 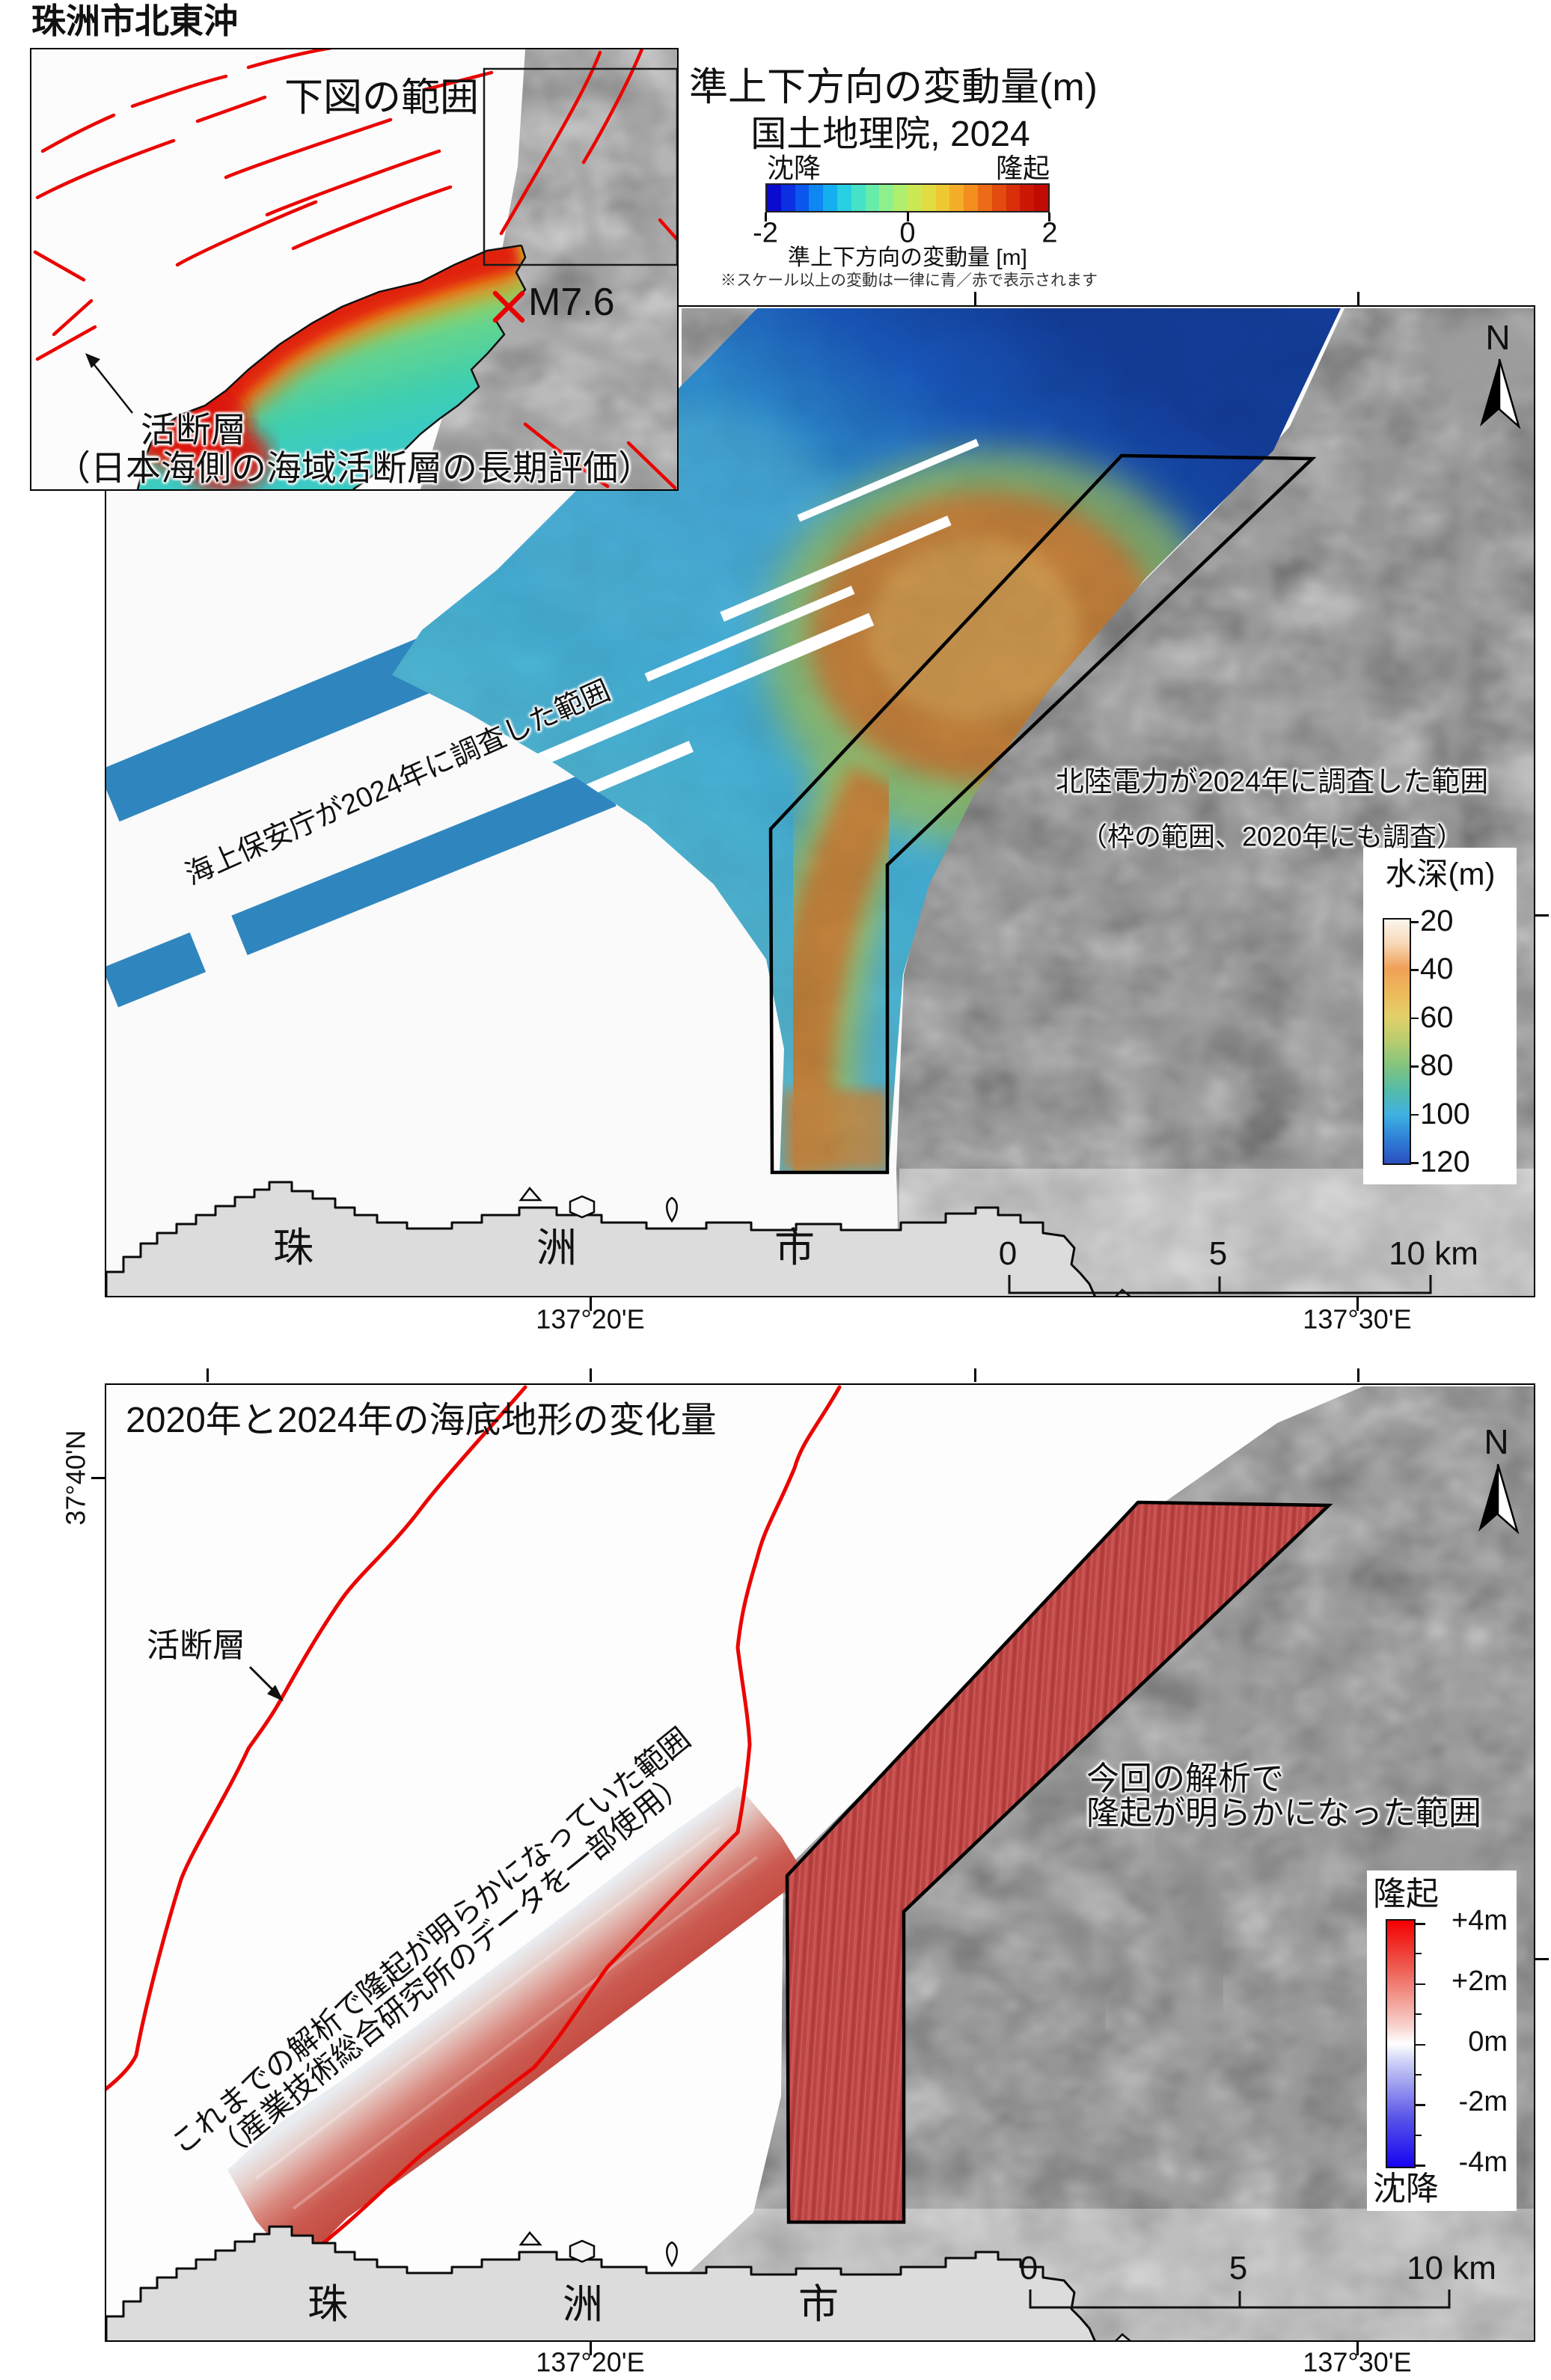 I want to click on tick-bot-lon1, so click(x=591, y=1375).